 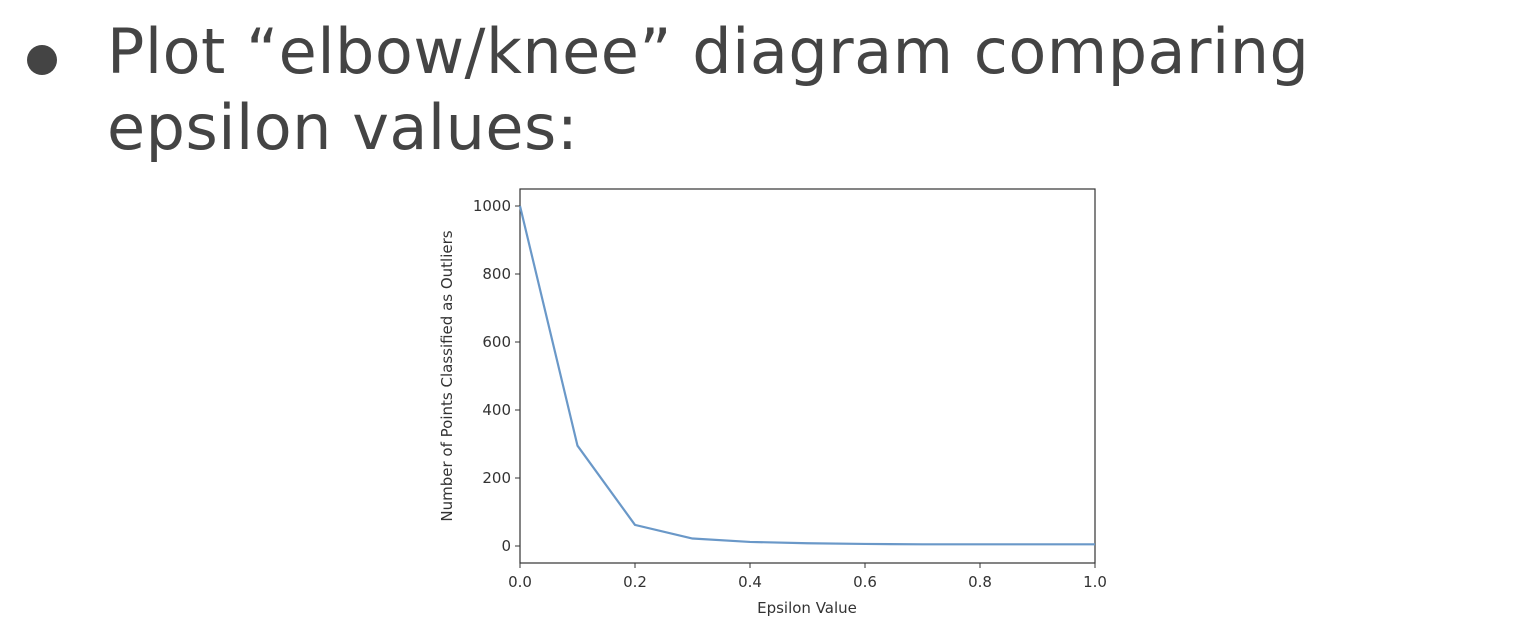 I want to click on y-tick-label: 200, so click(x=496, y=478).